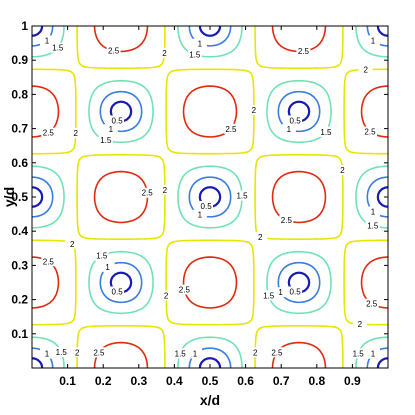 This screenshot has width=415, height=415. I want to click on x-tick-label: 0.3, so click(138, 381).